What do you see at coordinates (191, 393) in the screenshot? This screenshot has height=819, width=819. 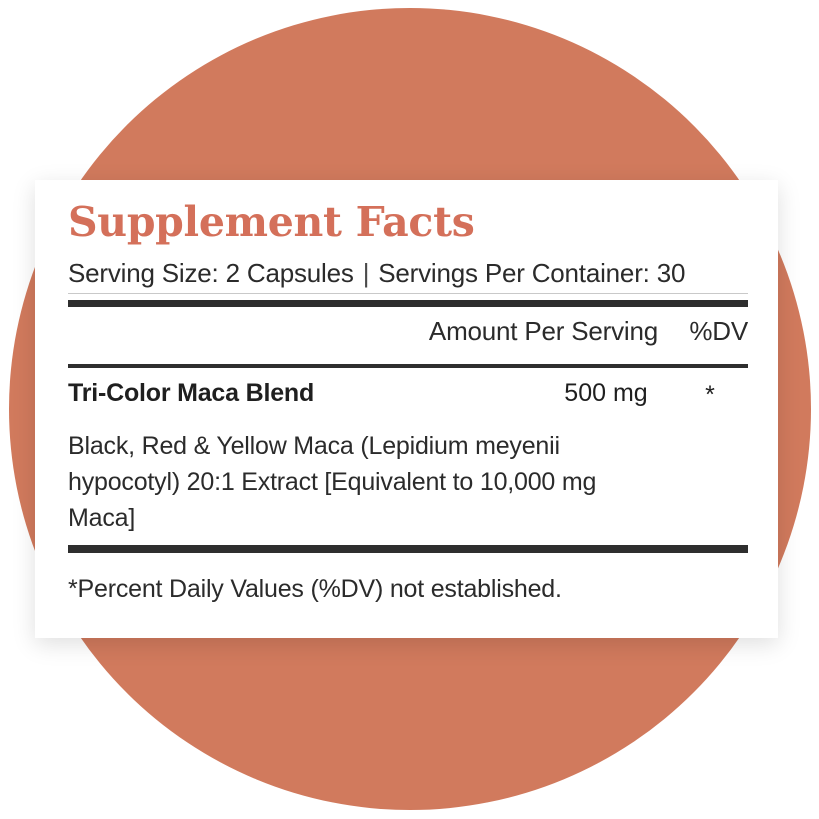 I see `ingredient-name: Tri-Color Maca Blend` at bounding box center [191, 393].